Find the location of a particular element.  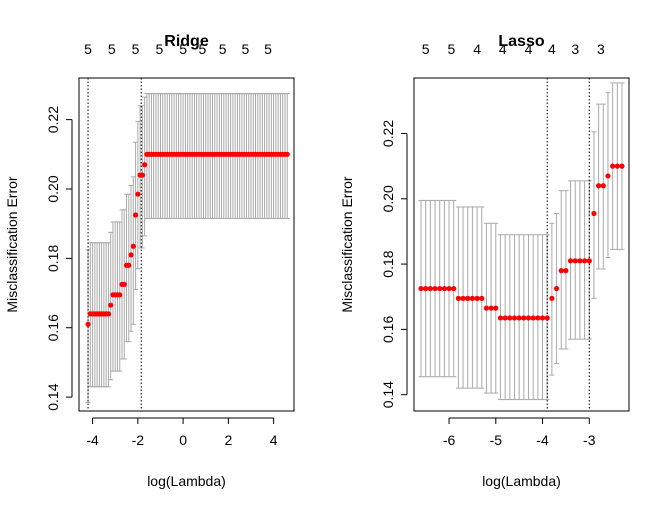

ridge-title: Ridge is located at coordinates (186, 41).